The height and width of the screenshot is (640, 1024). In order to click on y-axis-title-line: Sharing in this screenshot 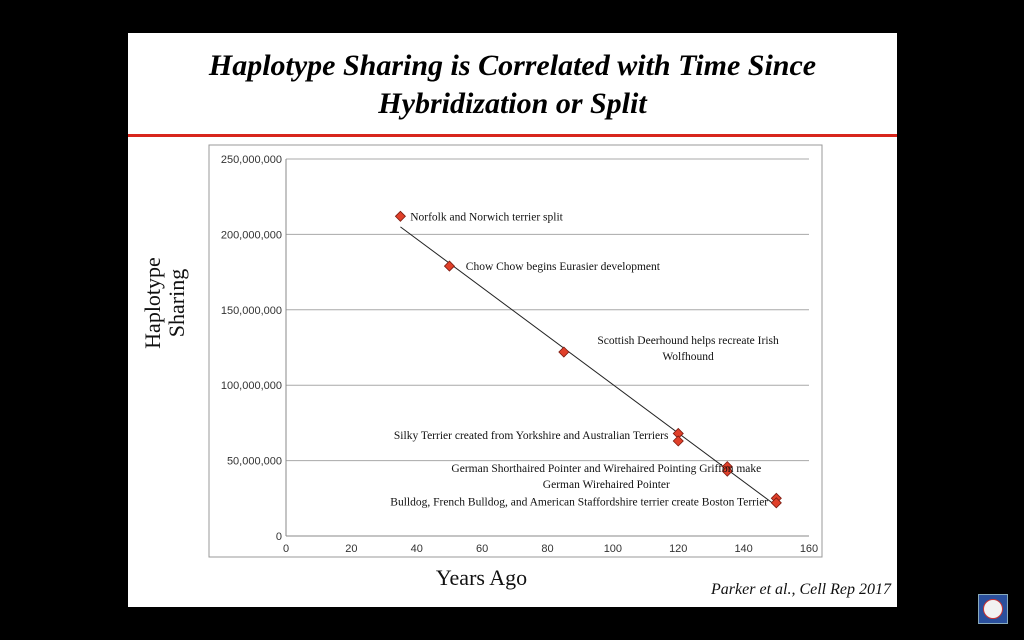, I will do `click(176, 303)`.